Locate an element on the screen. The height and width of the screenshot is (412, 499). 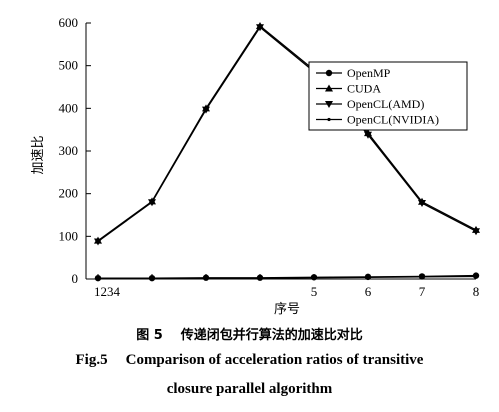
x-tick-label: 6 is located at coordinates (368, 291).